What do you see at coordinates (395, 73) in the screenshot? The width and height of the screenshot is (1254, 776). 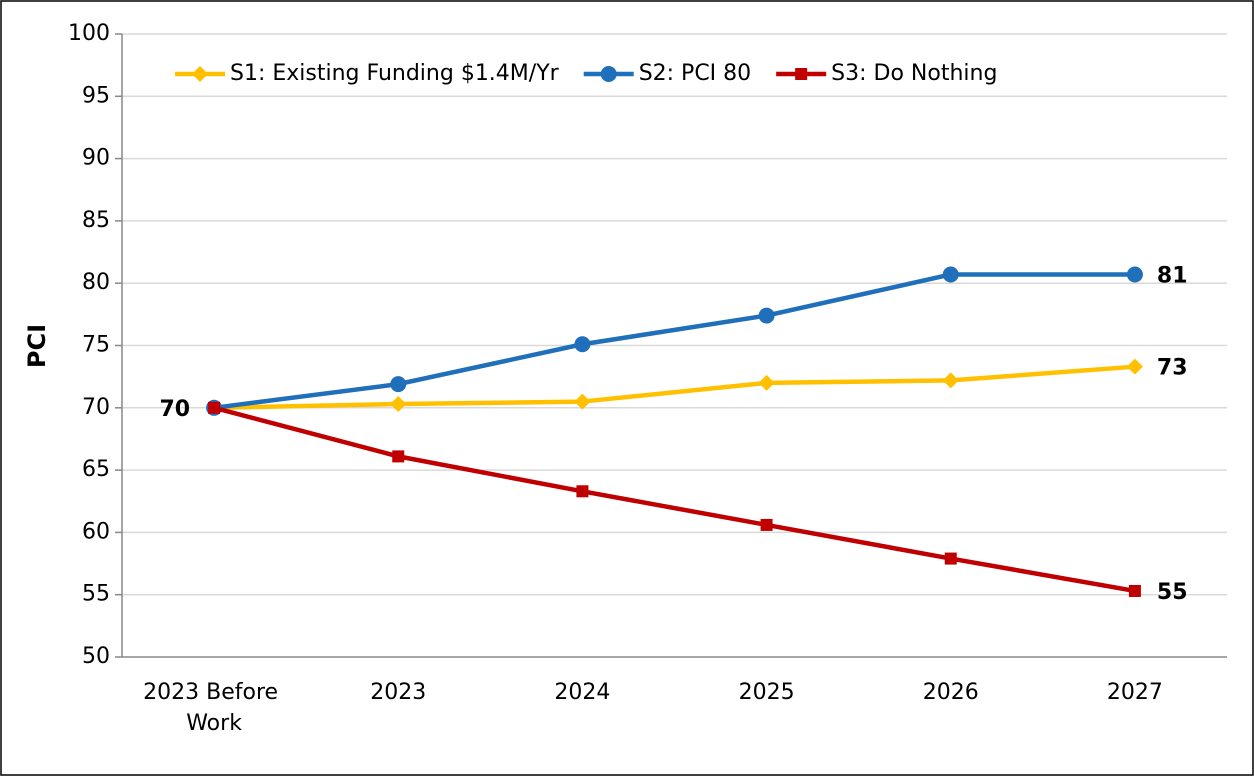 I see `legend-label: S1: Existing Funding $1.4M/Yr` at bounding box center [395, 73].